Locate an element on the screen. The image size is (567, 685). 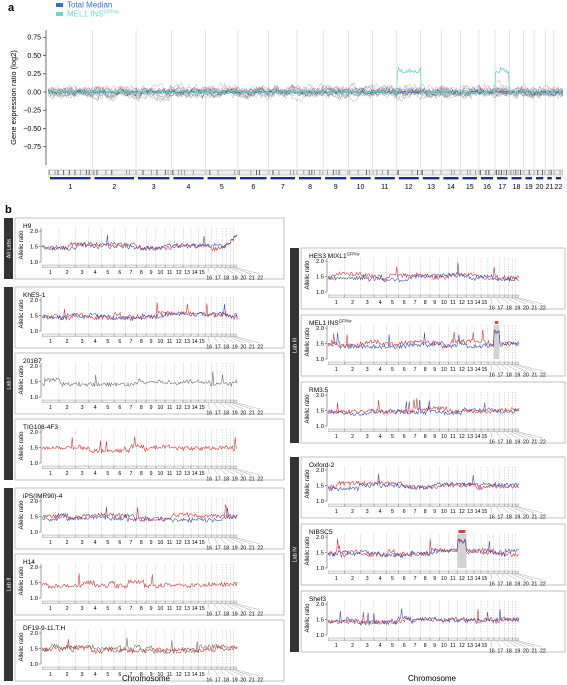
chrom-label: 5 is located at coordinates (392, 646).